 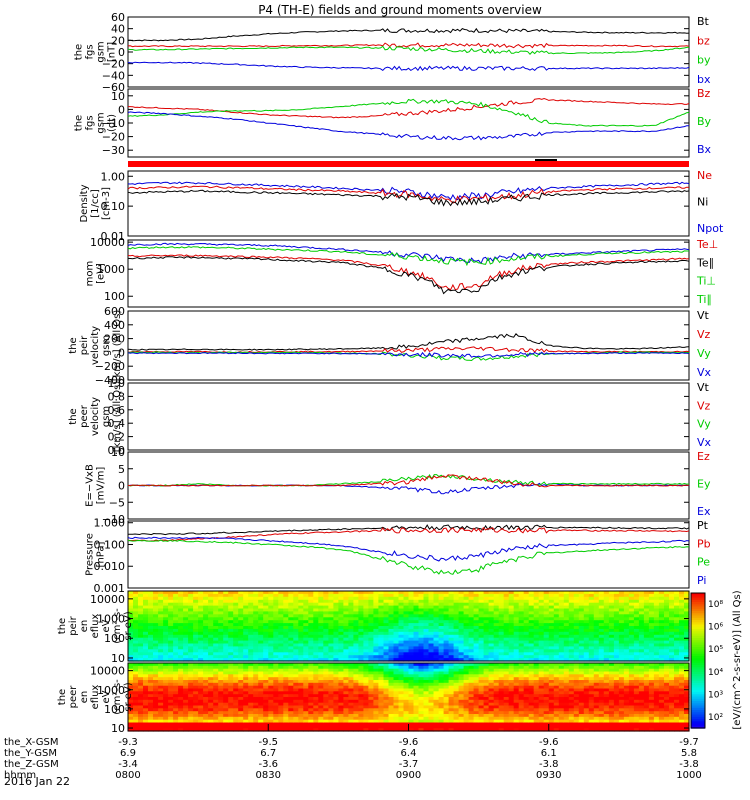 I want to click on ytick-label: 100, so click(x=114, y=296).